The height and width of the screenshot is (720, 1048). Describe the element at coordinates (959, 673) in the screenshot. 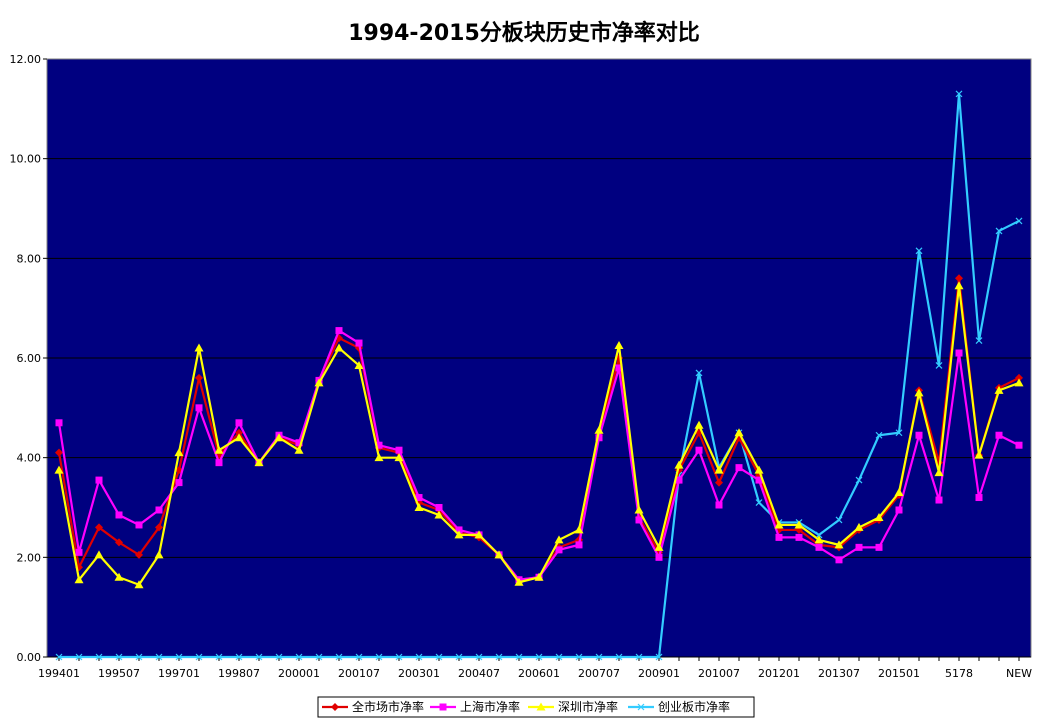

I see `x-tick-label: 5178` at that location.